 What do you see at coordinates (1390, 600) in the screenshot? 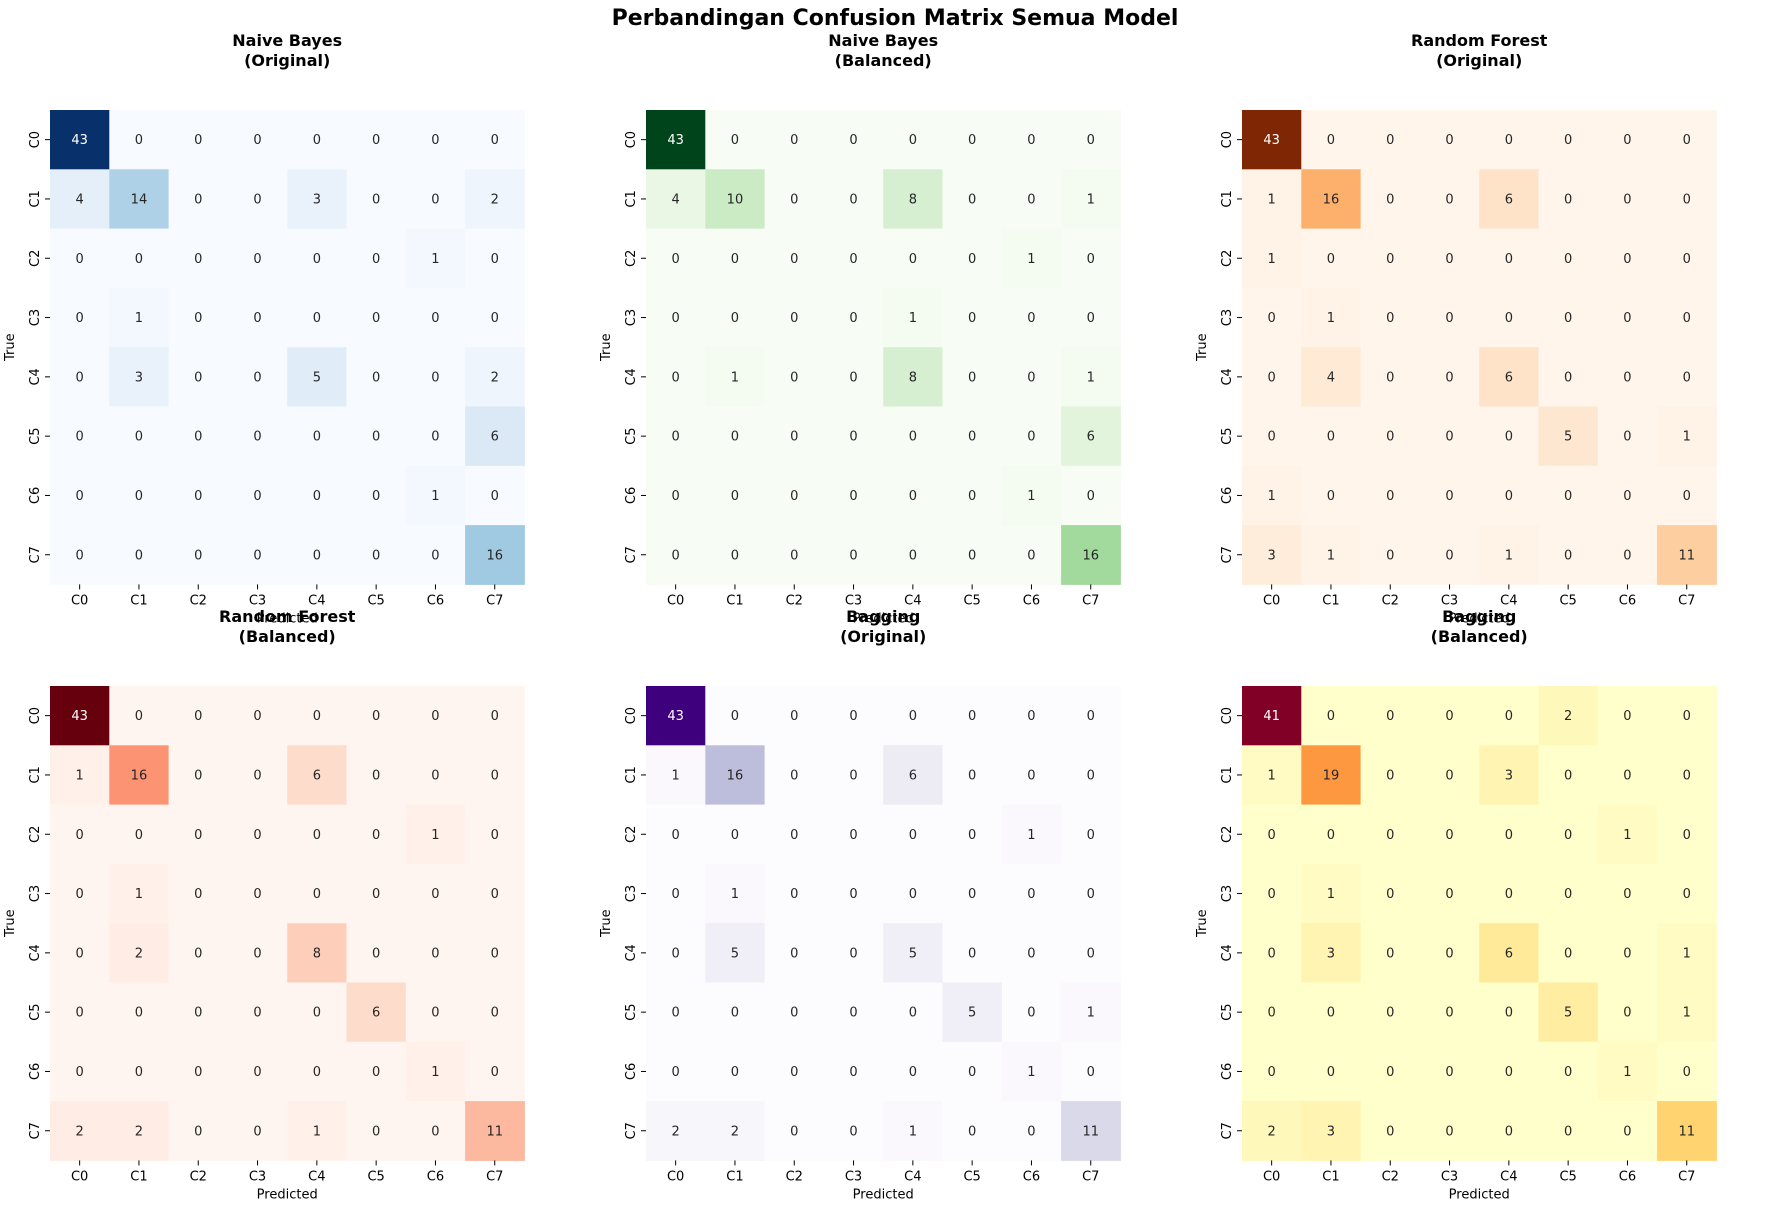
I see `x-tick-label: C2` at bounding box center [1390, 600].